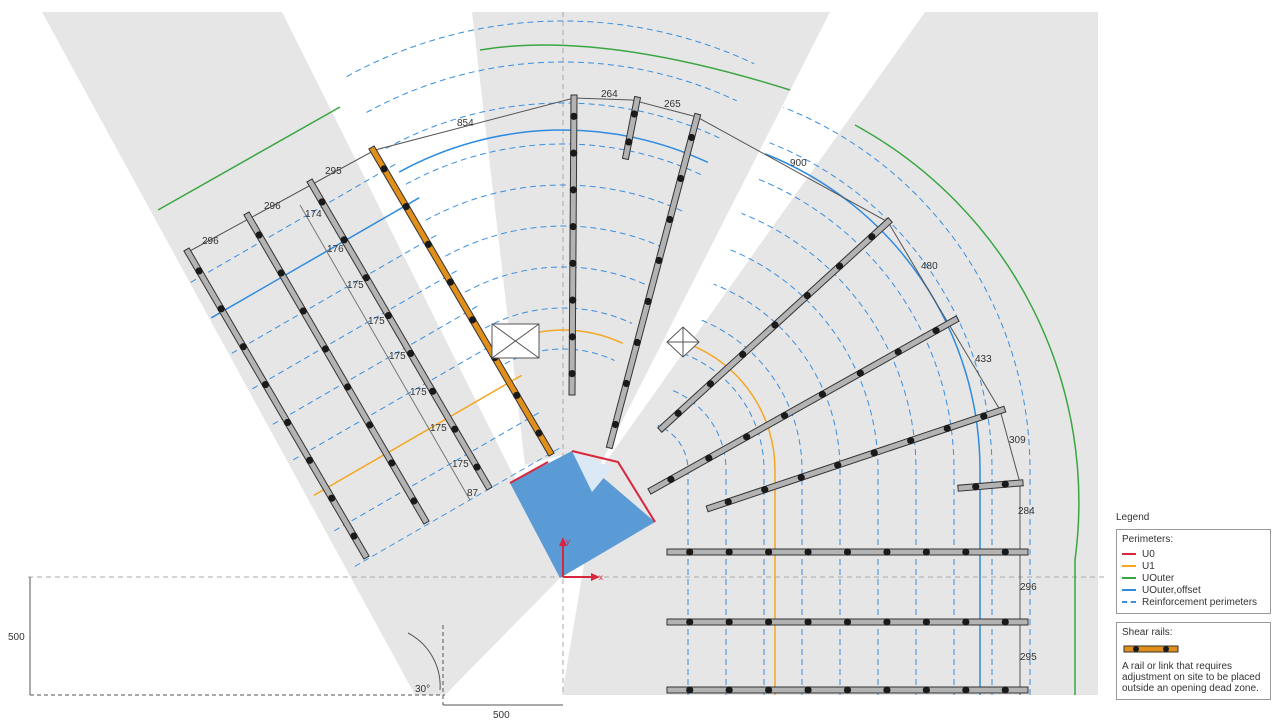 Image resolution: width=1277 pixels, height=720 pixels. What do you see at coordinates (210, 241) in the screenshot?
I see `dim-left-296a: 296` at bounding box center [210, 241].